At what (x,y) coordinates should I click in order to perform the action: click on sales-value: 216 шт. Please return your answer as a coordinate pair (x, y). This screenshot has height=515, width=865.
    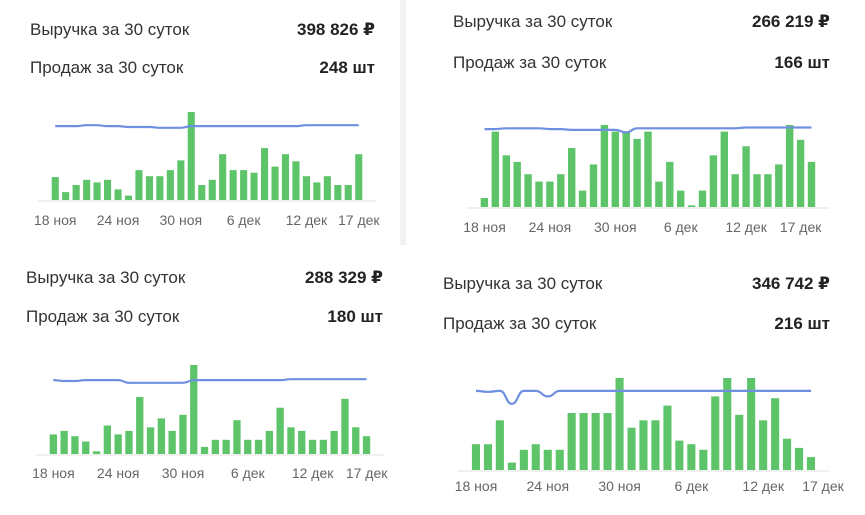
    Looking at the image, I should click on (802, 323).